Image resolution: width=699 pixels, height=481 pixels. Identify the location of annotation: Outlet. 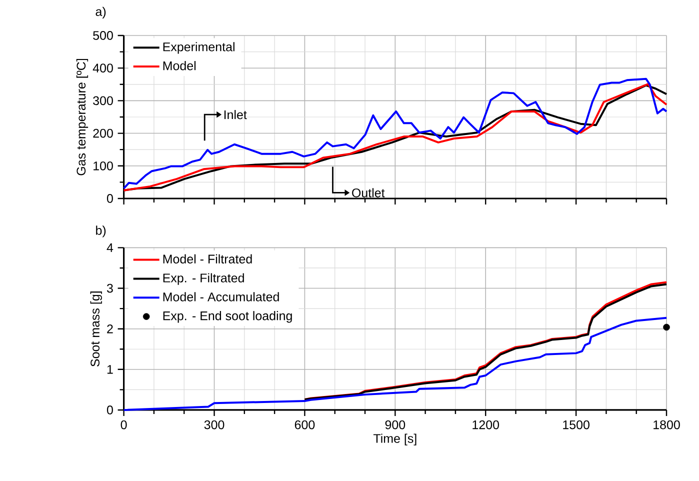
(368, 193).